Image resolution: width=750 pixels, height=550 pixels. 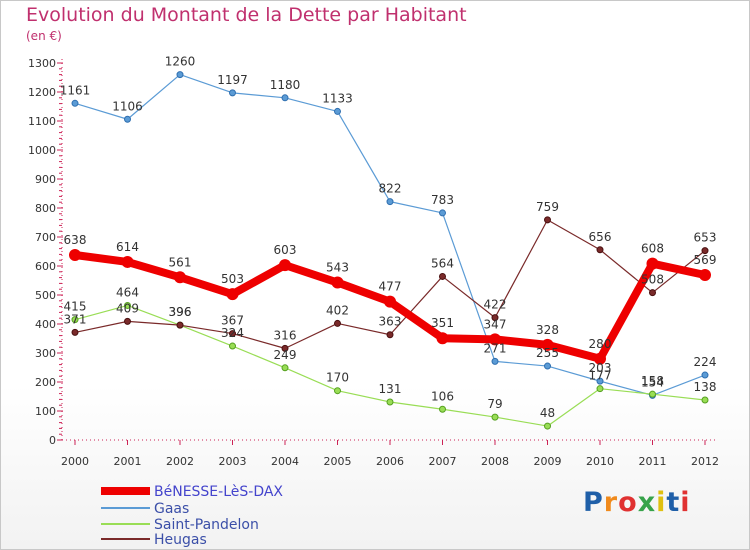 I want to click on data-label: 154, so click(x=652, y=382).